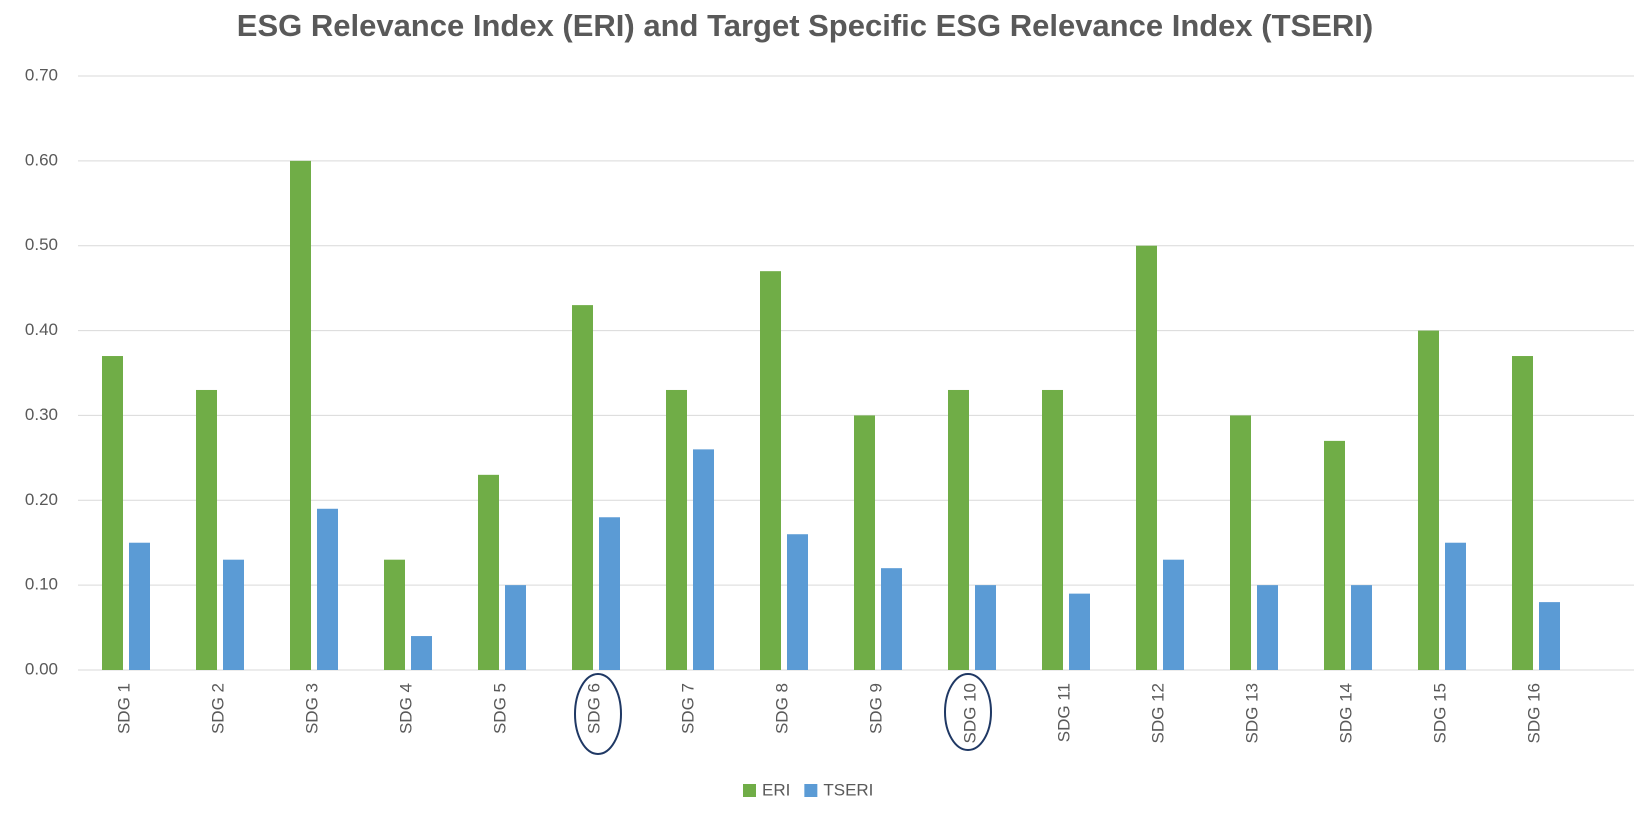  I want to click on y-tick-label: 0.60, so click(41, 159).